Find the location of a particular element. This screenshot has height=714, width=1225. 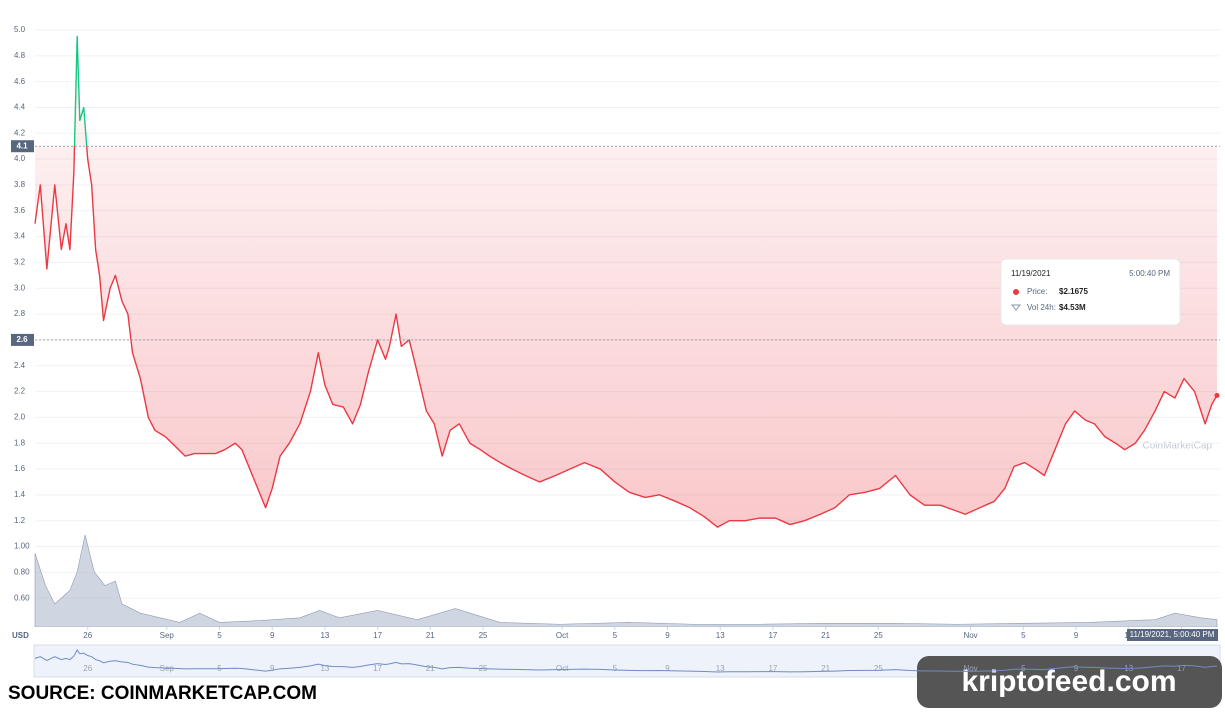

navigator-line is located at coordinates (626, 661).